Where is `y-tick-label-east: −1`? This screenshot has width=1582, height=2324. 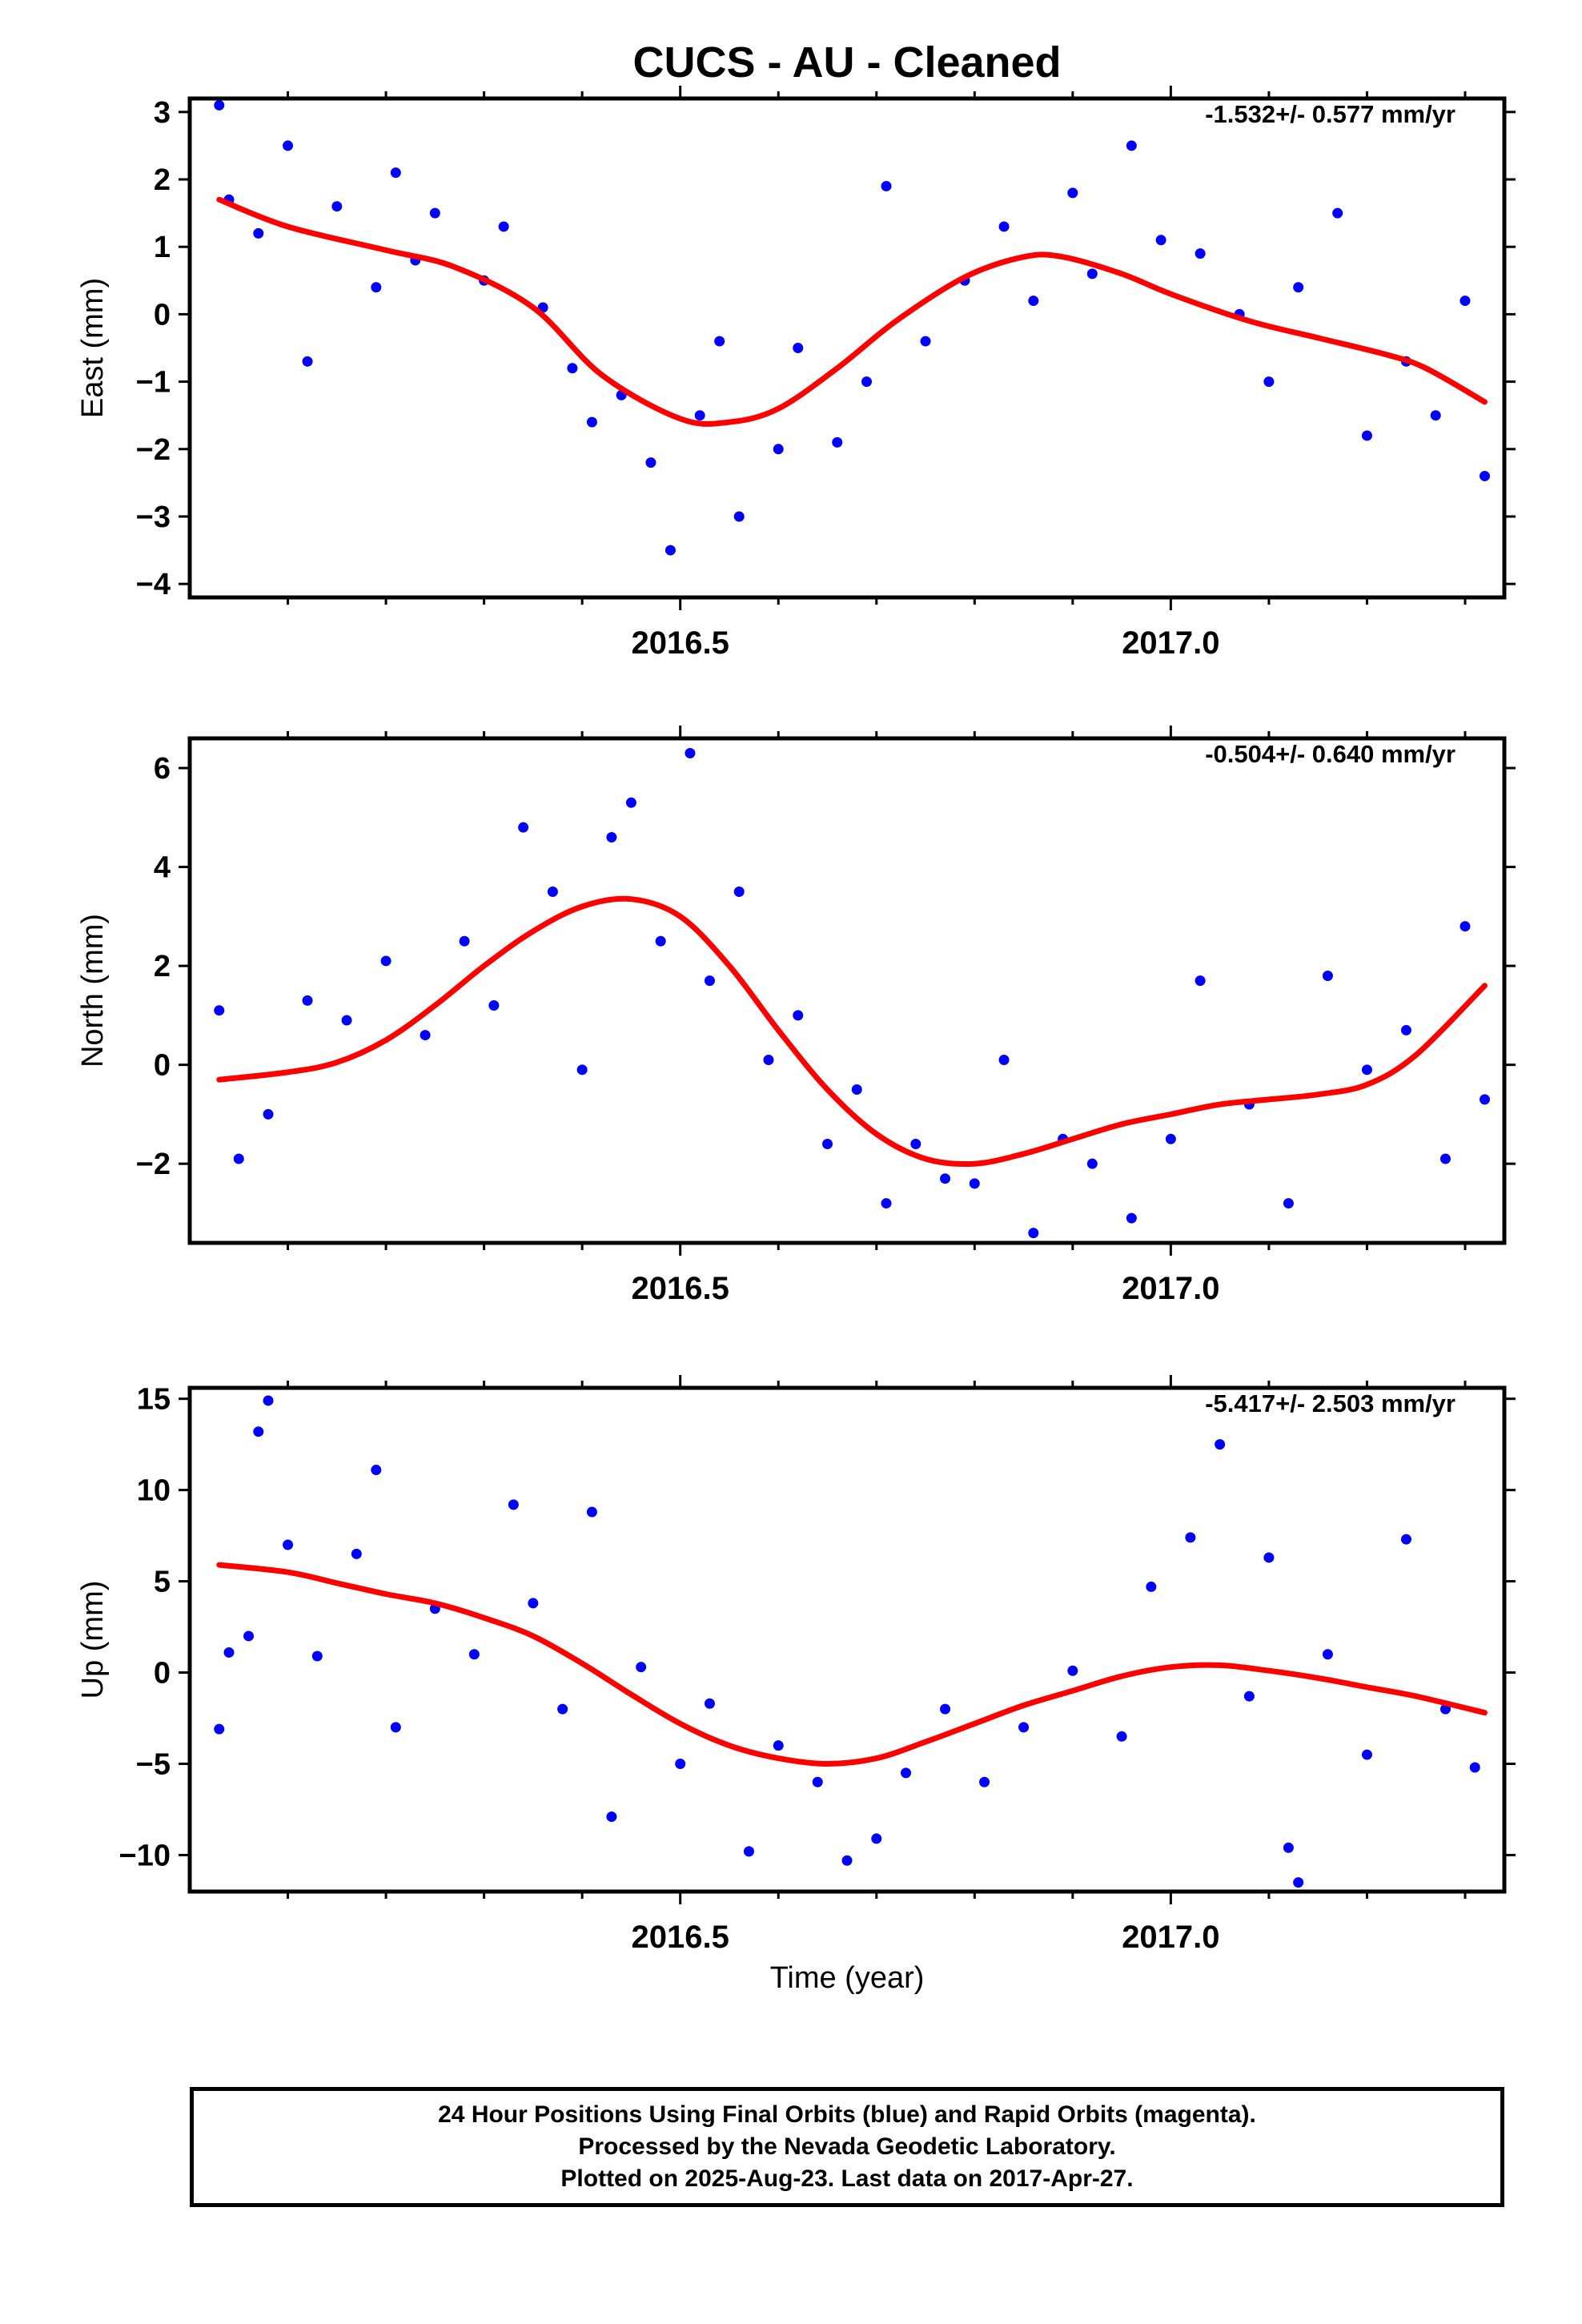 y-tick-label-east: −1 is located at coordinates (154, 383).